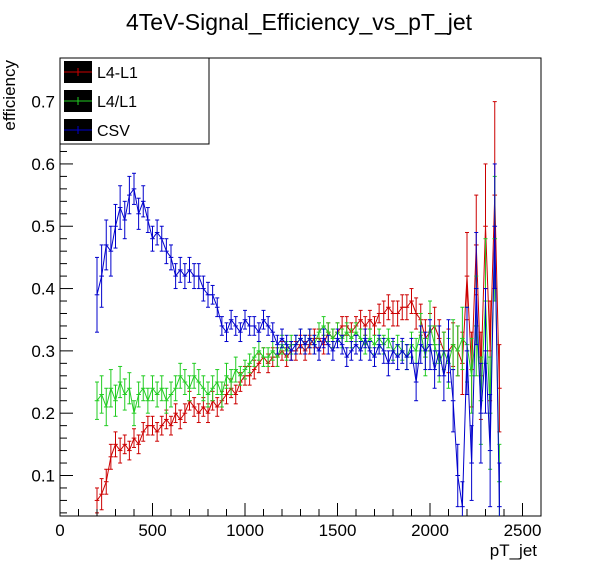 This screenshot has height=574, width=598. Describe the element at coordinates (59, 530) in the screenshot. I see `x-tick-label: 0` at that location.